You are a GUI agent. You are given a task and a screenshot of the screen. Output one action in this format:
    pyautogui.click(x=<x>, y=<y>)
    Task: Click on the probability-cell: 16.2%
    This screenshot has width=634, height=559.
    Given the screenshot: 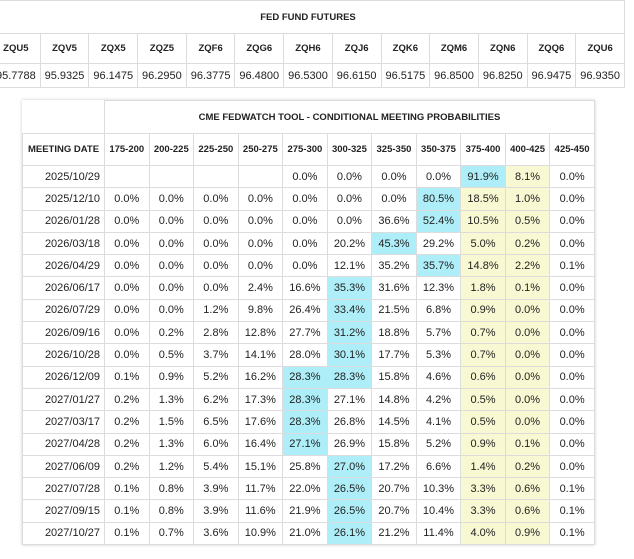 What is the action you would take?
    pyautogui.click(x=260, y=377)
    